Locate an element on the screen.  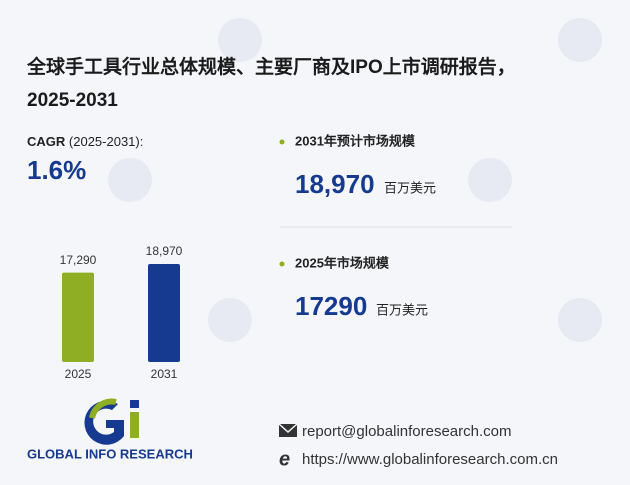
x-tick-label: 2031 is located at coordinates (164, 374).